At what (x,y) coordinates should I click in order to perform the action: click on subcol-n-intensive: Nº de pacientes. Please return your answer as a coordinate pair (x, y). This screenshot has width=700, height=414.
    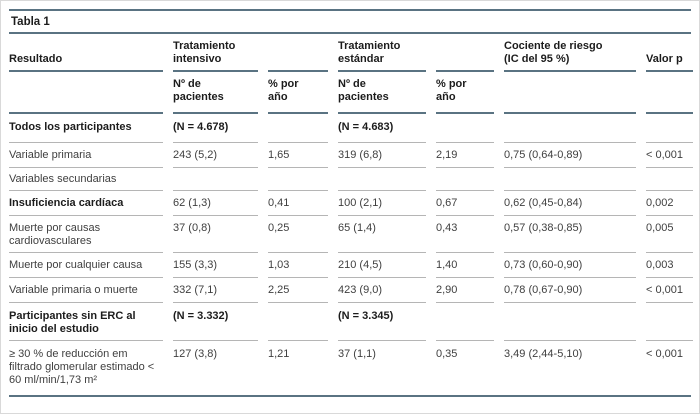
    Looking at the image, I should click on (215, 93).